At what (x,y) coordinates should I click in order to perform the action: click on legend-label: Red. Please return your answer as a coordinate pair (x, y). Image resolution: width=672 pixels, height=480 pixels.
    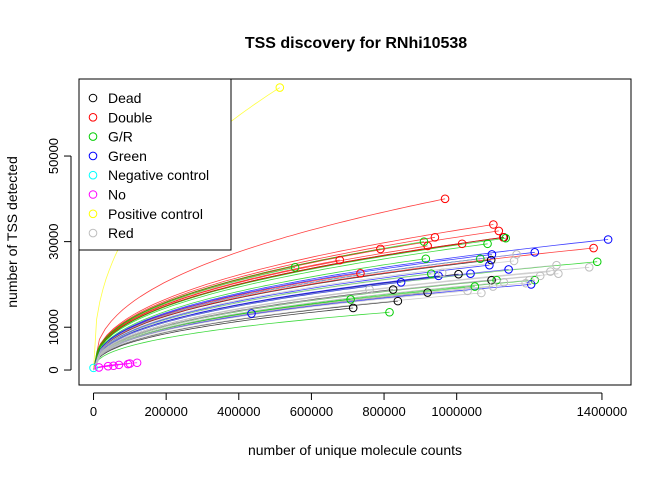
    Looking at the image, I should click on (121, 233).